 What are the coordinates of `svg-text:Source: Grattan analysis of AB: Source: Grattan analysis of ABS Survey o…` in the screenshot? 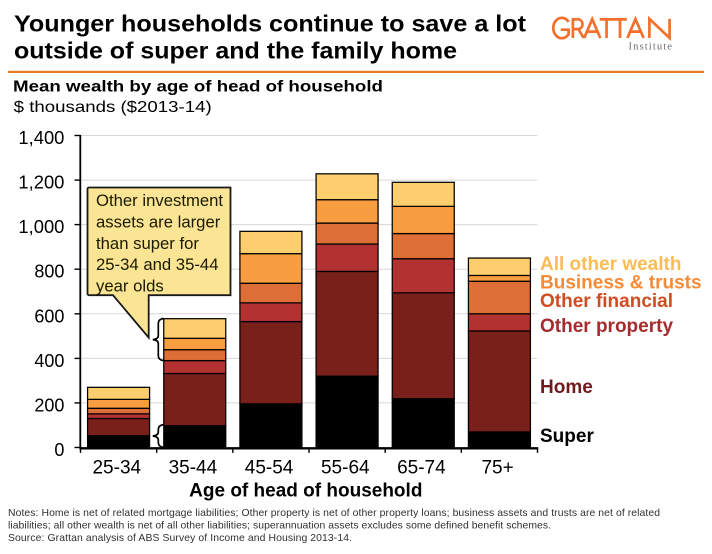 It's located at (180, 538).